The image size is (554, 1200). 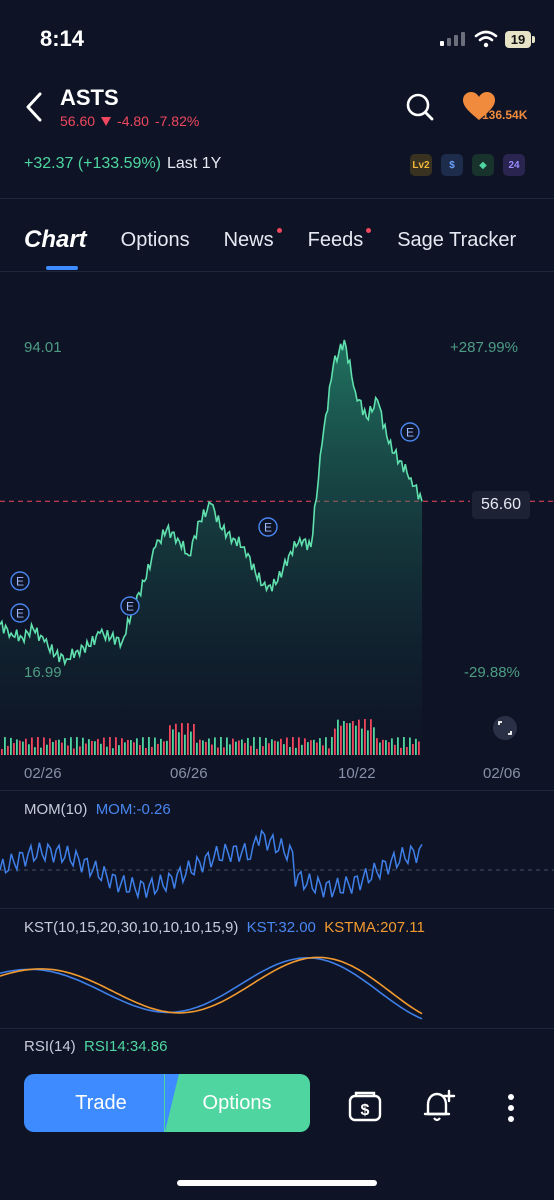 What do you see at coordinates (89, 97) in the screenshot?
I see `ticker-symbol: ASTS` at bounding box center [89, 97].